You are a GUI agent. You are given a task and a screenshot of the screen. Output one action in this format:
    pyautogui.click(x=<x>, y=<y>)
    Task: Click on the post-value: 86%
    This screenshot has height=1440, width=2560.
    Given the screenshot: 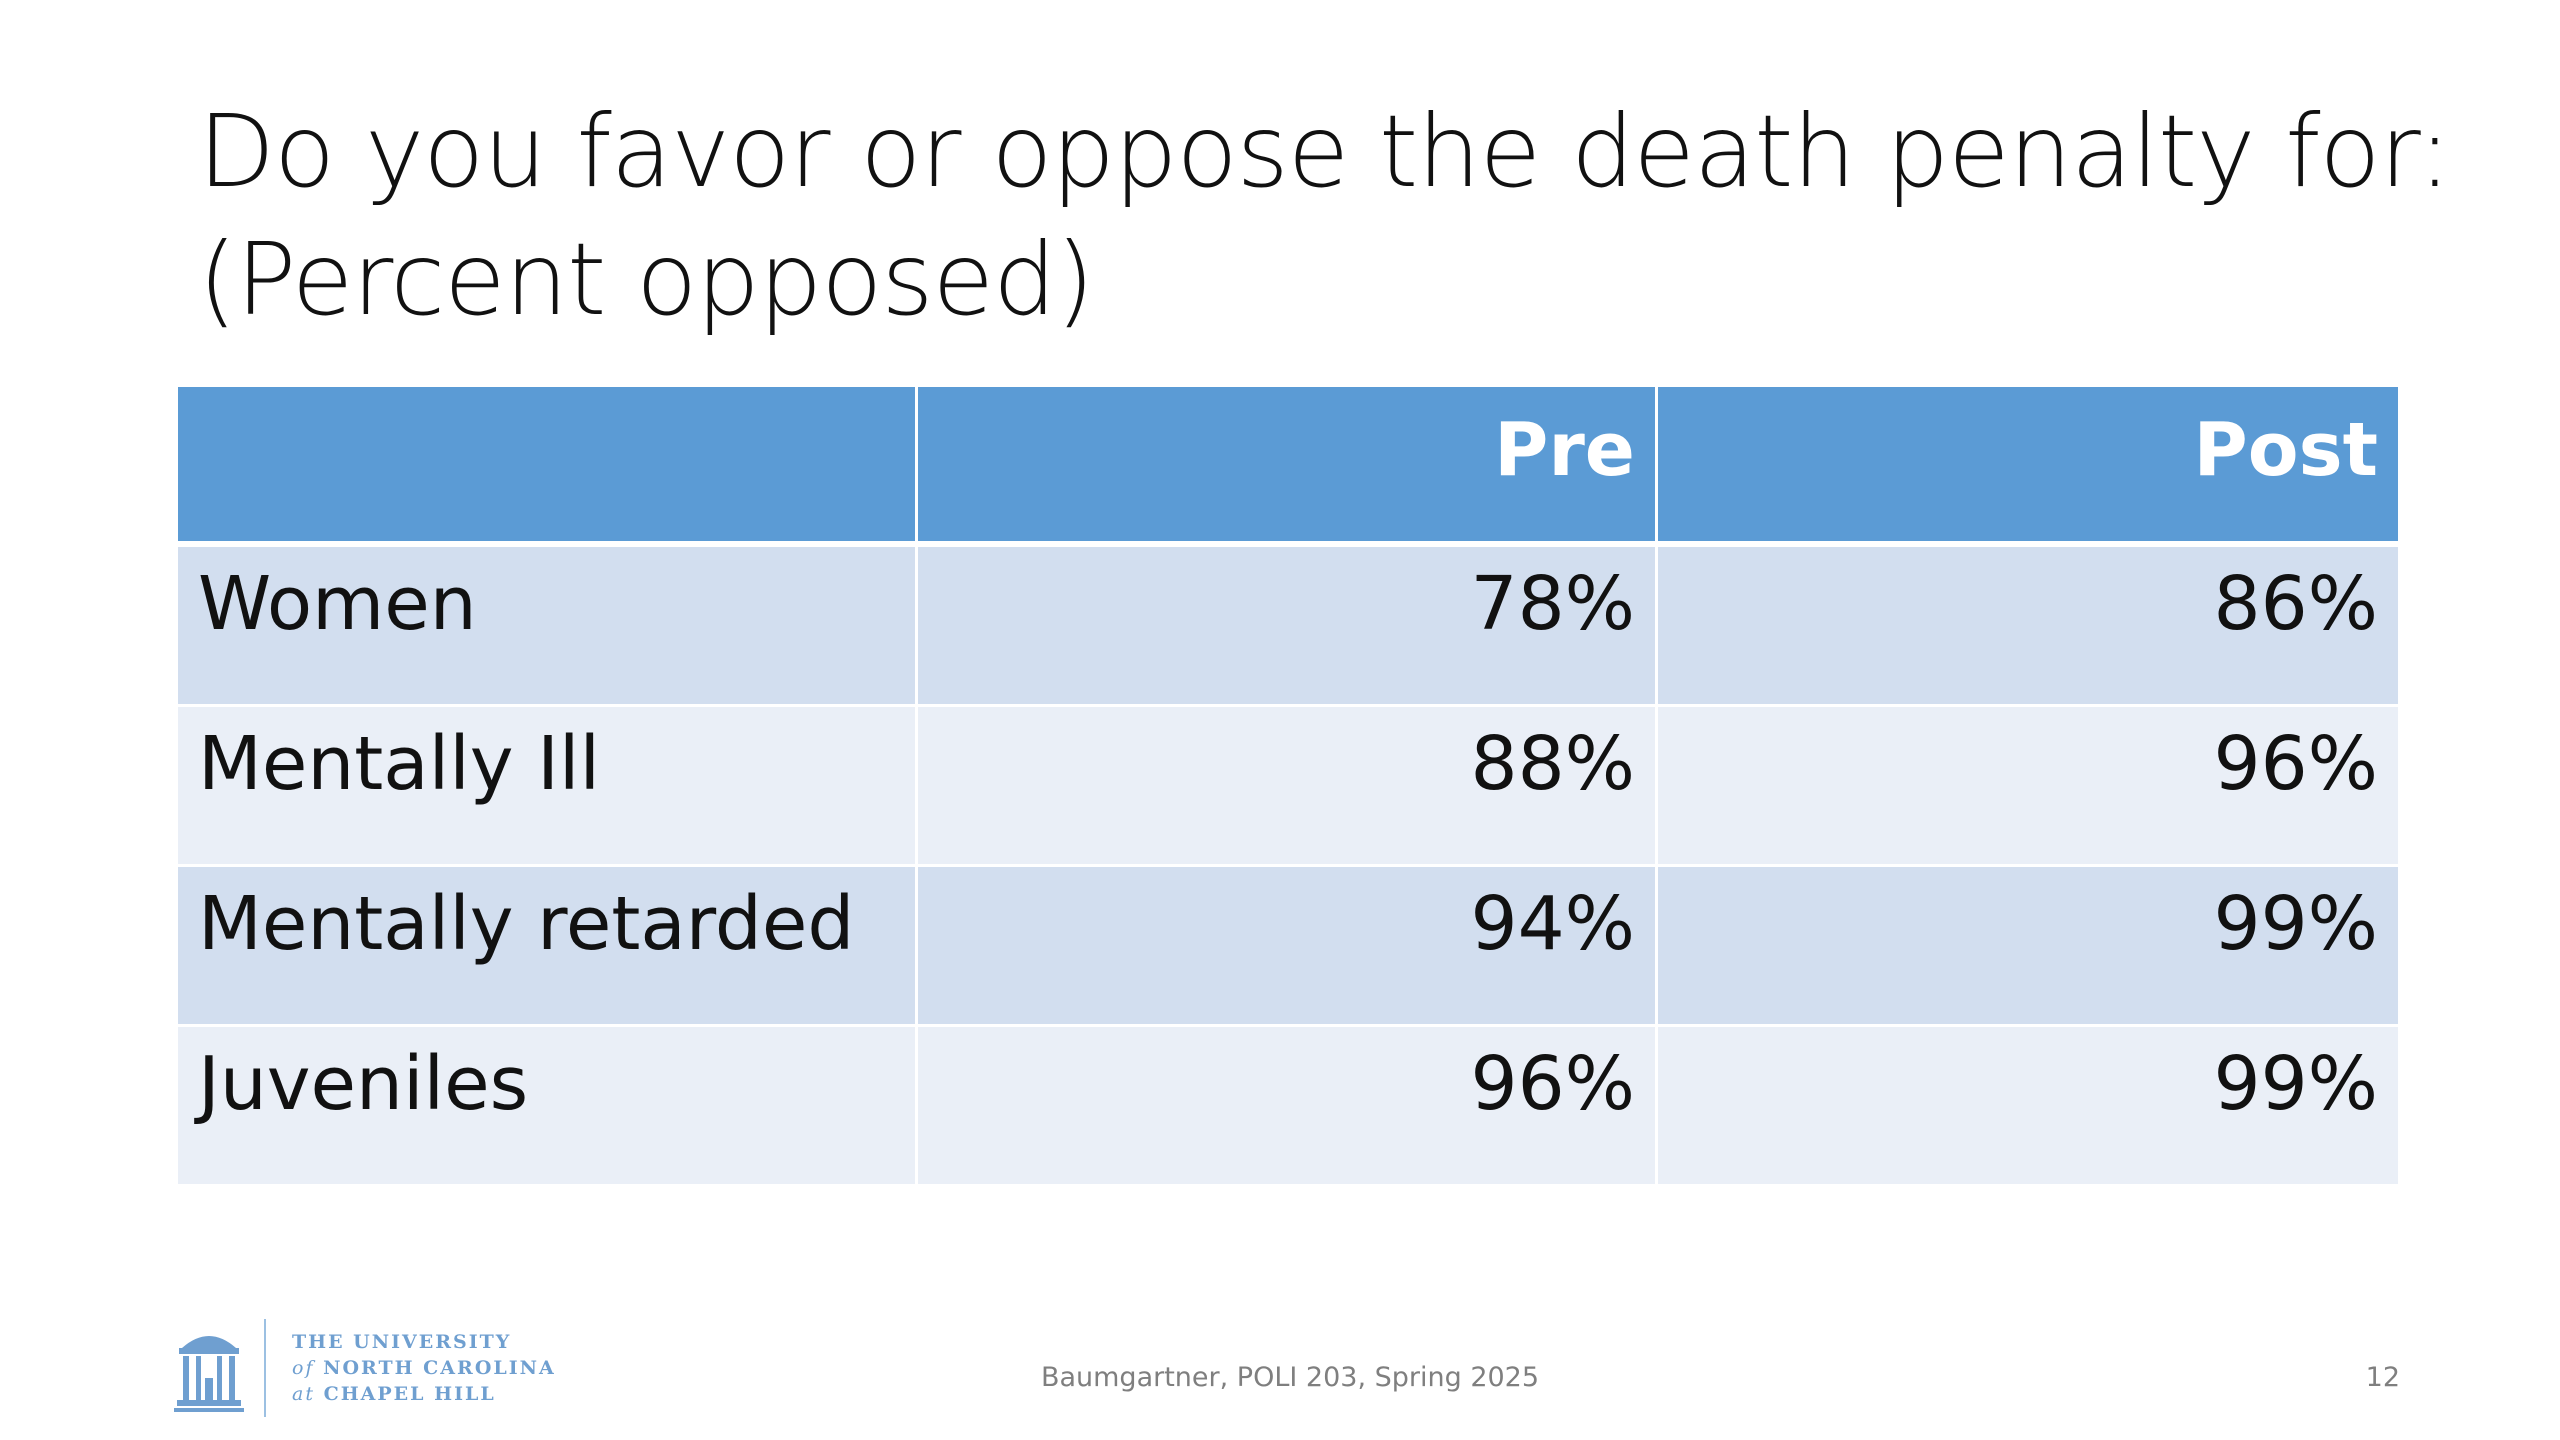 What is the action you would take?
    pyautogui.click(x=2028, y=627)
    